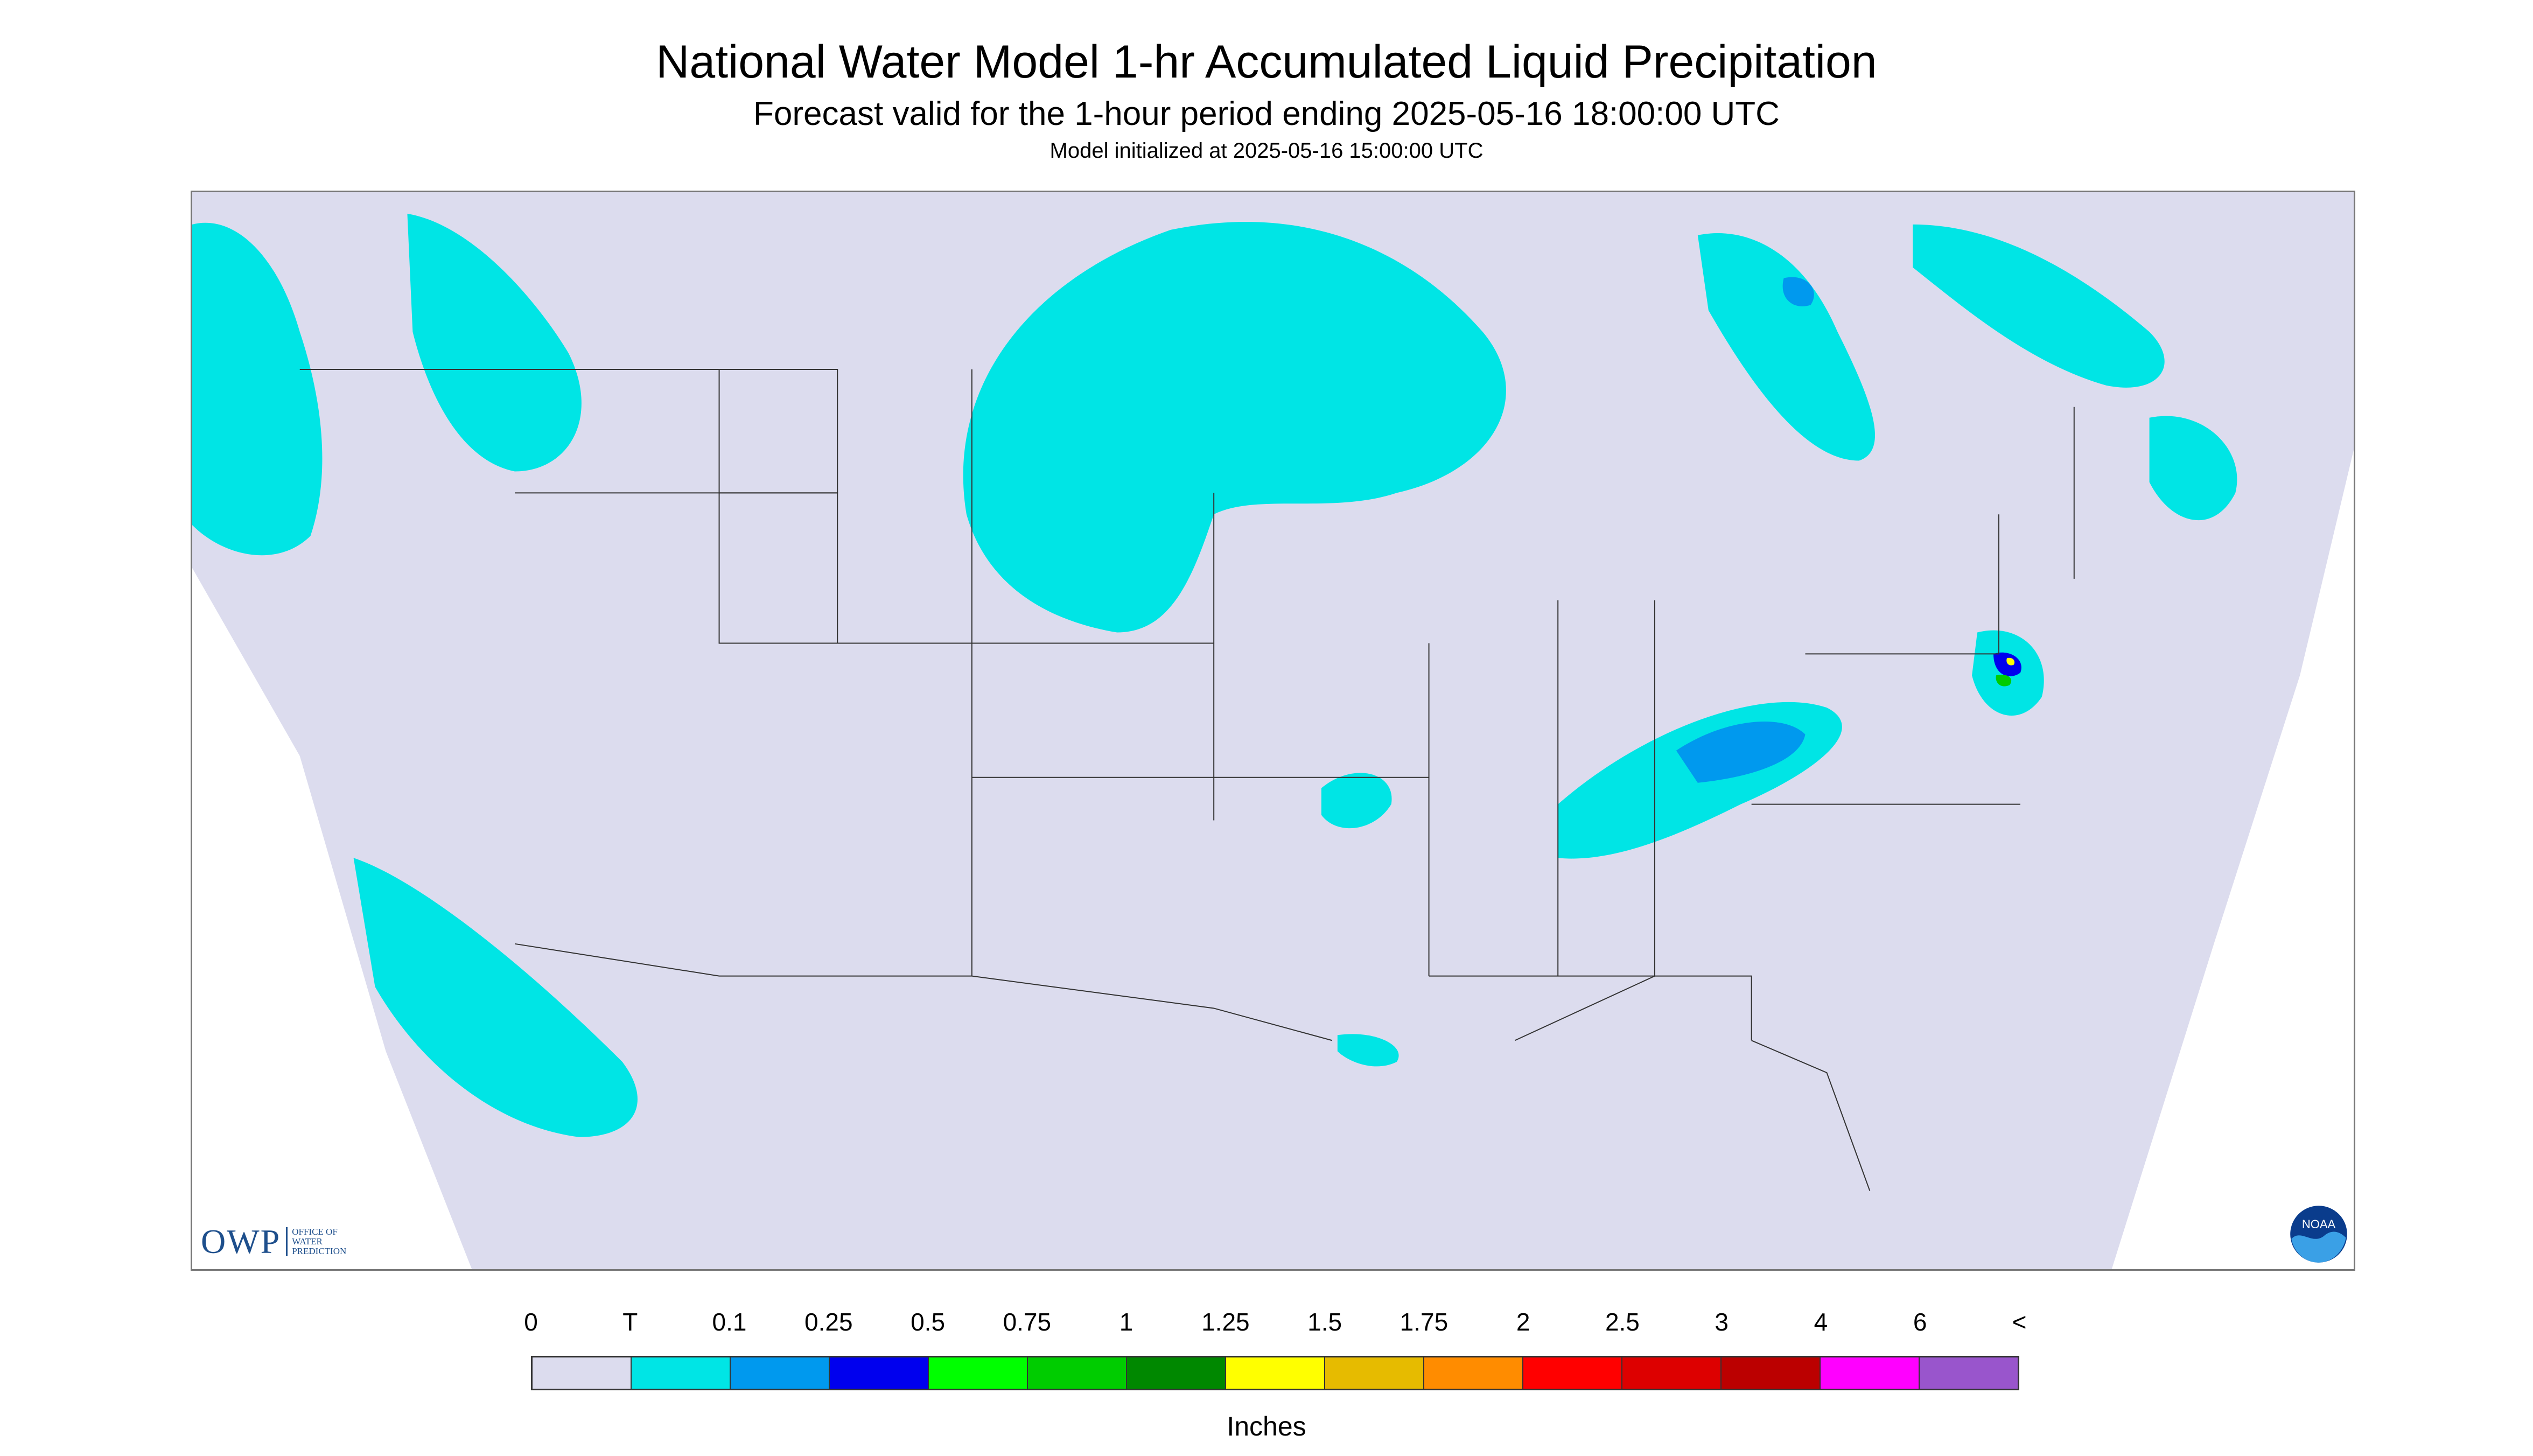 This screenshot has width=2533, height=1456. What do you see at coordinates (1722, 1322) in the screenshot?
I see `legend-tick-label: 3` at bounding box center [1722, 1322].